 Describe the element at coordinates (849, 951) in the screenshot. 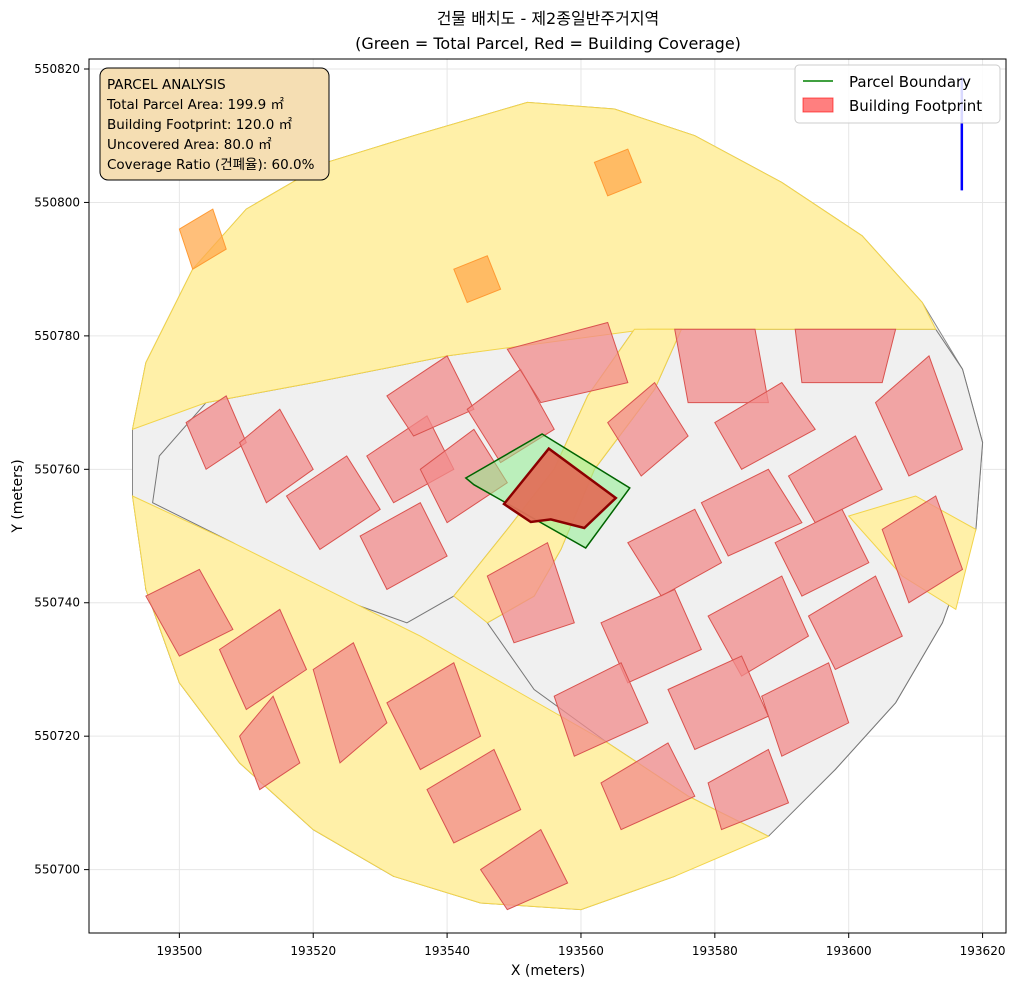

I see `x-tick-label-5: 193600` at that location.